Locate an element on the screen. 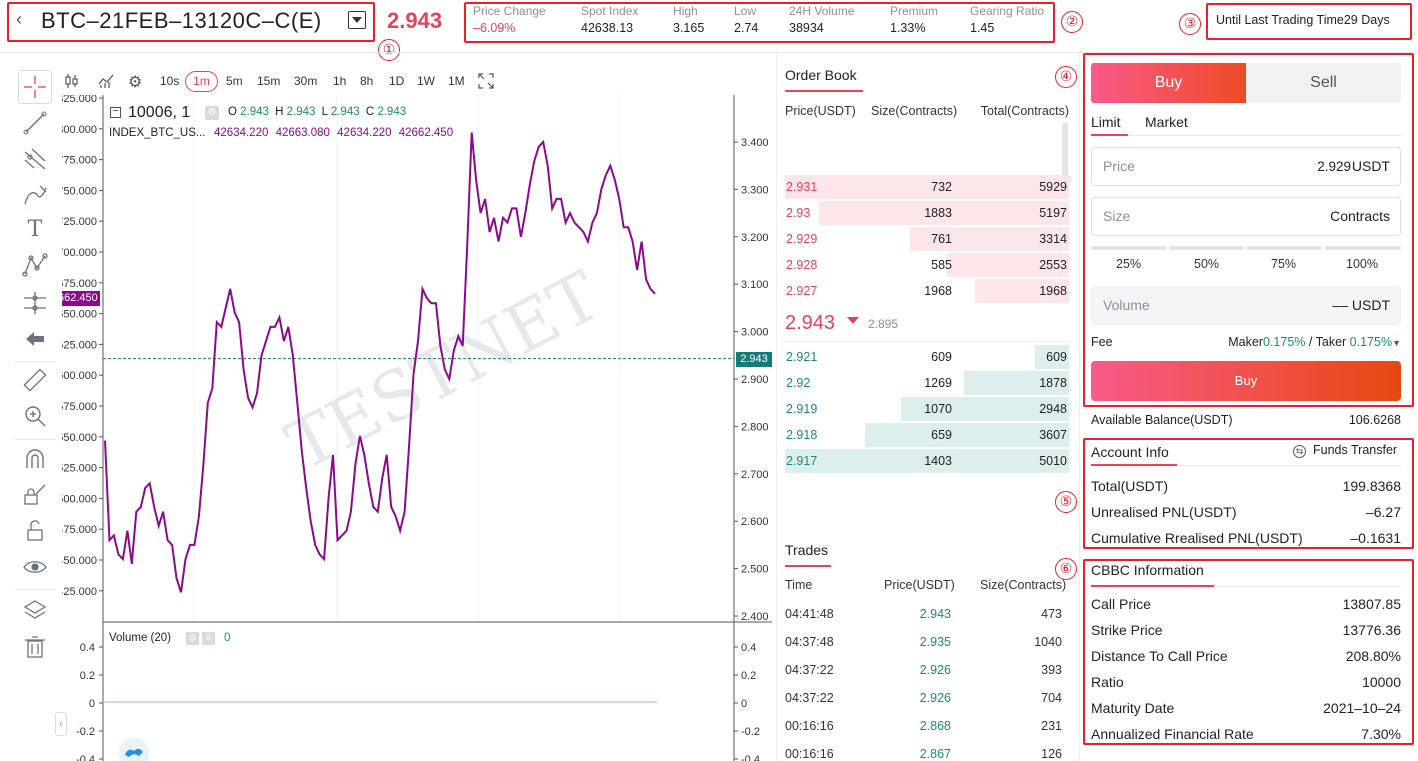 This screenshot has height=761, width=1418. ask-row: 2.929 761 3314 is located at coordinates (927, 239).